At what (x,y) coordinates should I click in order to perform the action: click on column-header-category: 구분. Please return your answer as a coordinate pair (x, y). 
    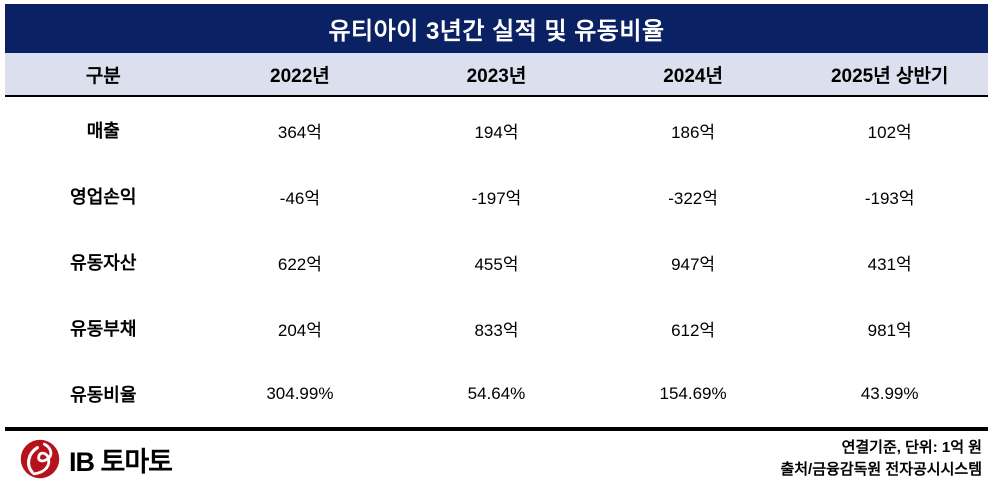
    Looking at the image, I should click on (103, 76).